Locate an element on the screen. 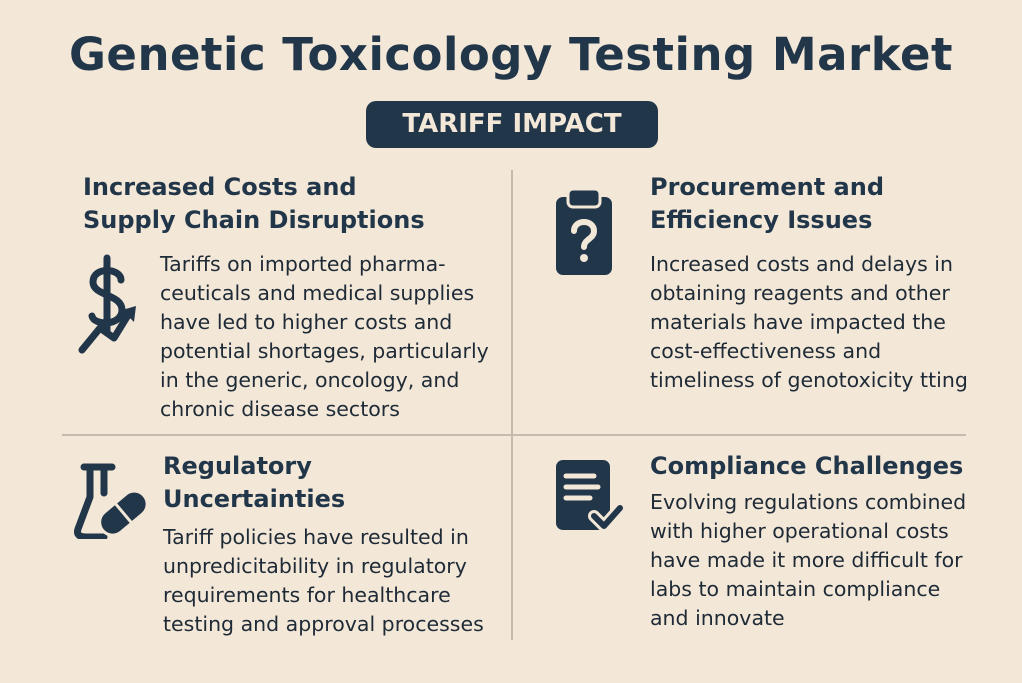 The width and height of the screenshot is (1022, 683). tariff-impact-badge: TARIFF IMPACT is located at coordinates (512, 124).